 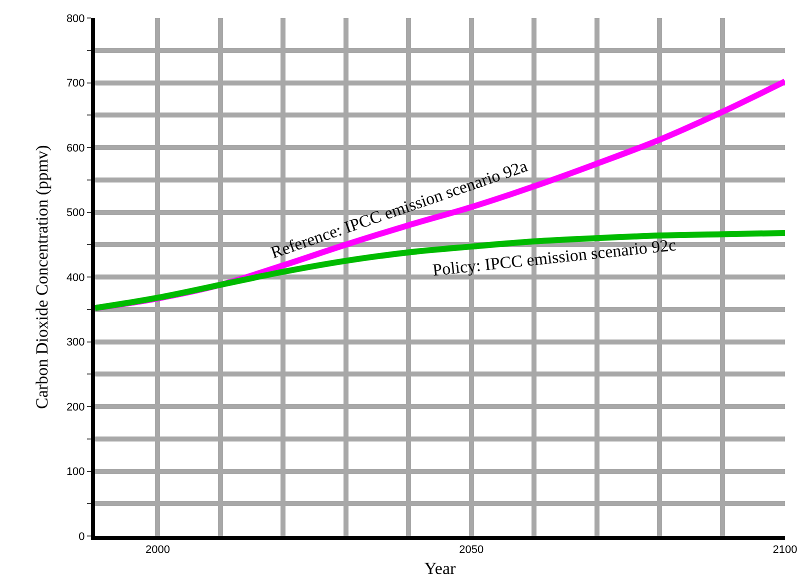 I want to click on y-tick-label: 800, so click(x=75, y=18).